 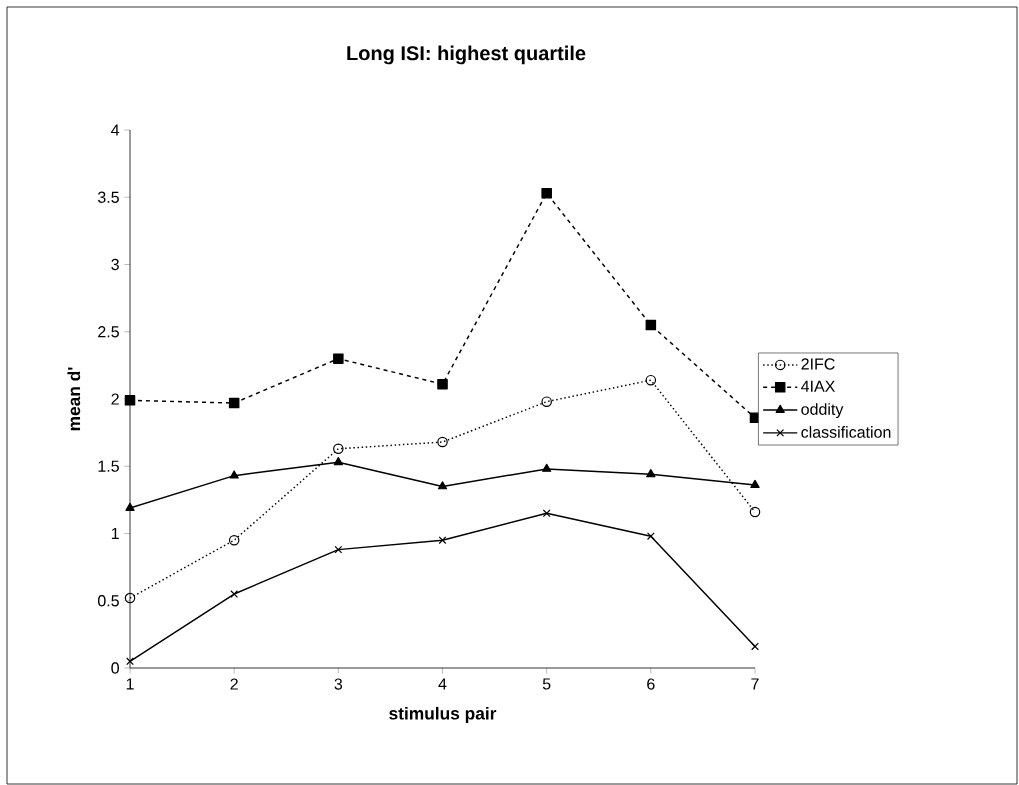 I want to click on legend-label: oddity, so click(x=822, y=411).